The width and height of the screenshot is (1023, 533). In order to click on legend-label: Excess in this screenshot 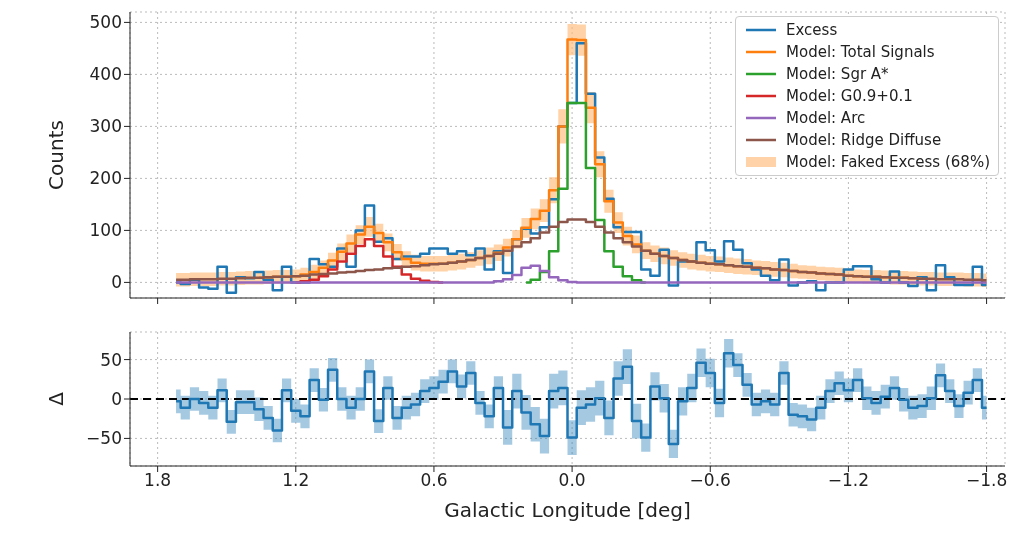, I will do `click(812, 30)`.